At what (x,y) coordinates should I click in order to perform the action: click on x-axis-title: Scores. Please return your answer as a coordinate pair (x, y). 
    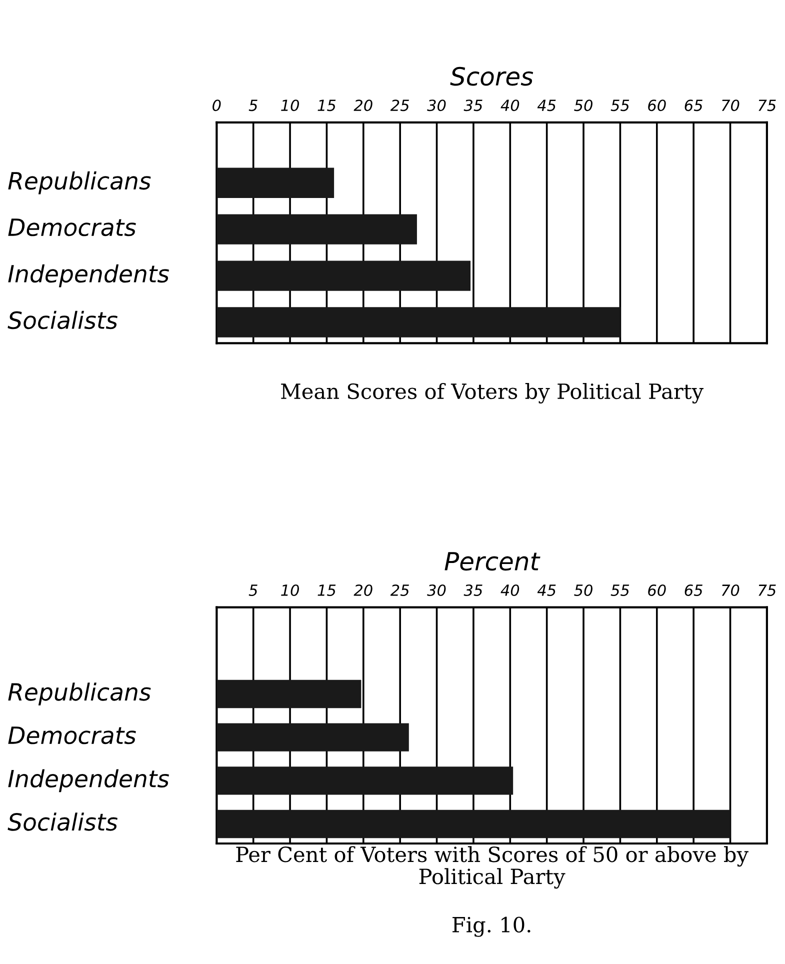
    Looking at the image, I should click on (492, 76).